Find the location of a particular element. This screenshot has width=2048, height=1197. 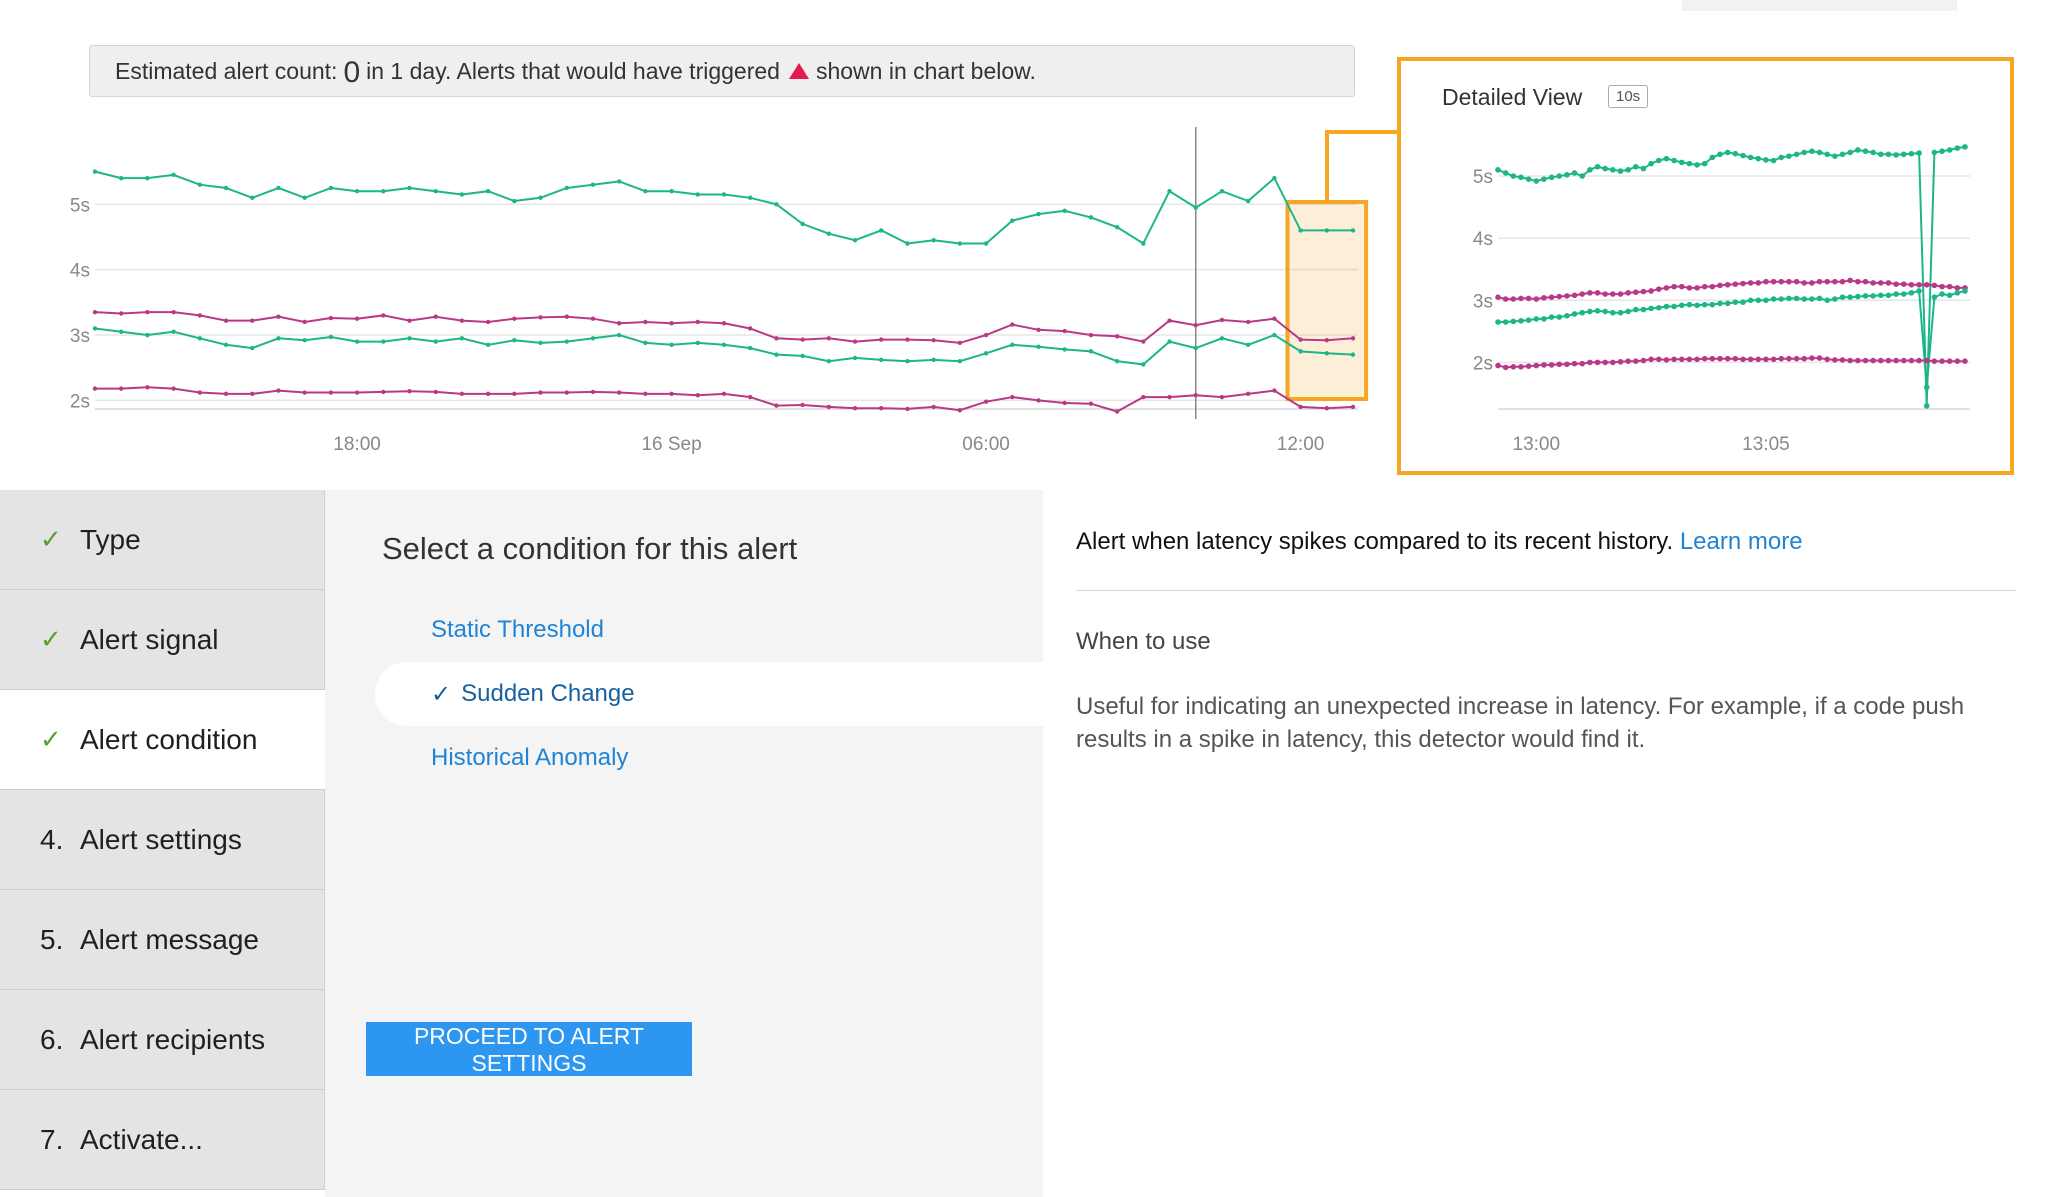

step-alert-recipients: 6. Alert recipients is located at coordinates (162, 1040).